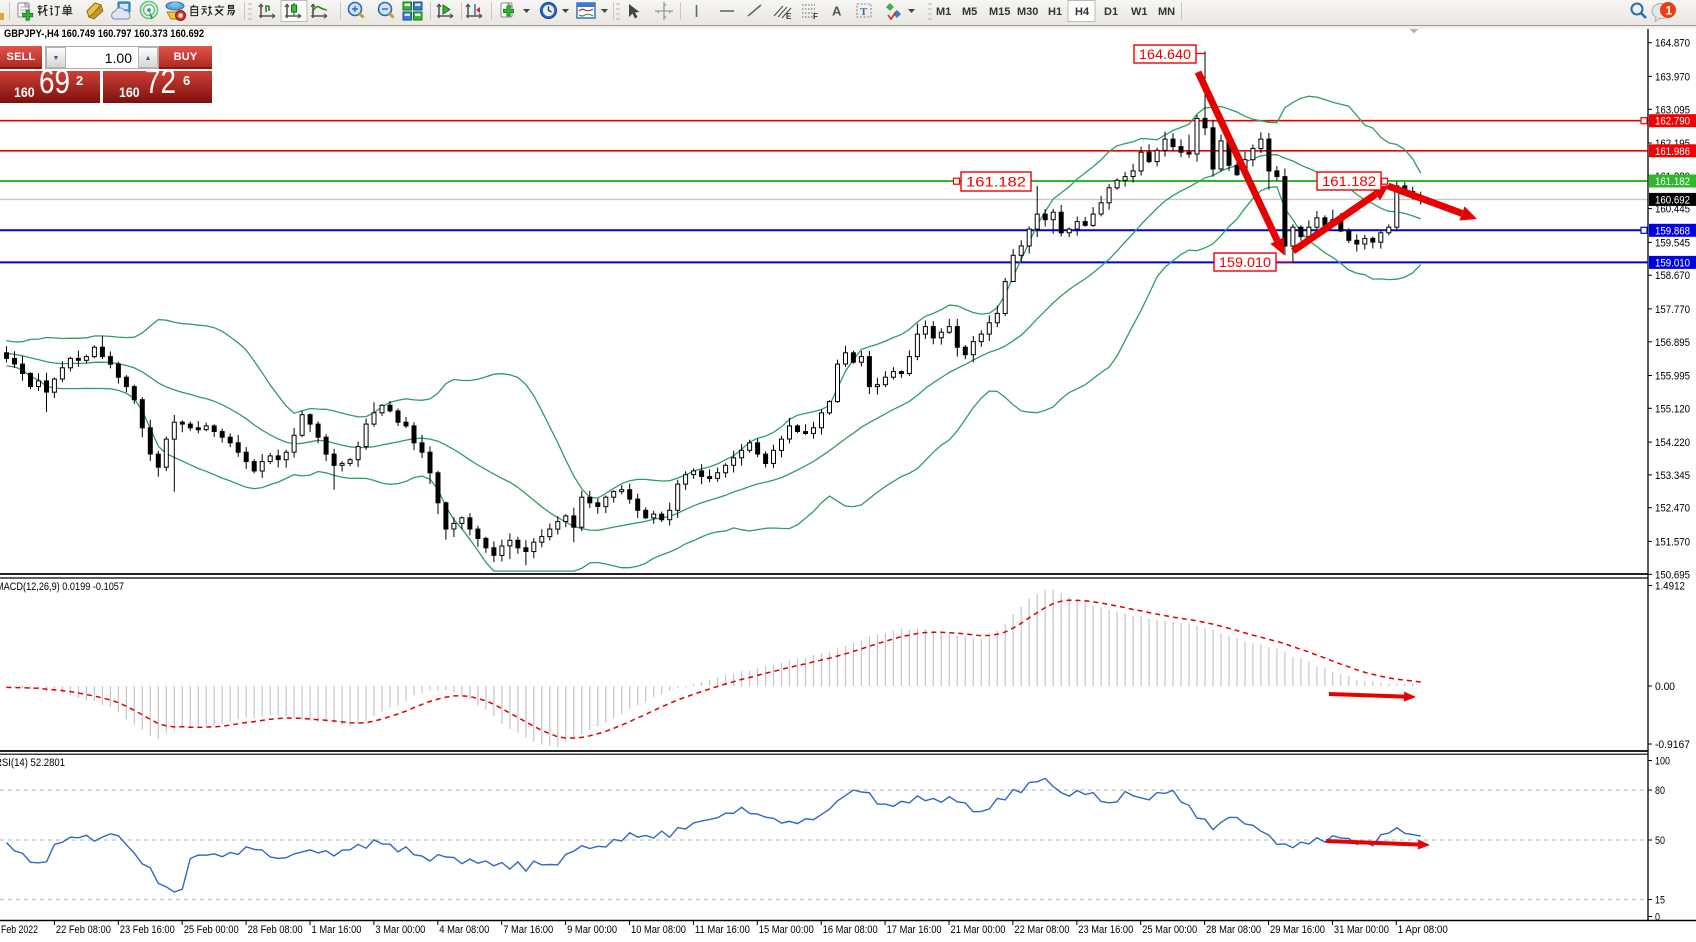 The image size is (1696, 942). Describe the element at coordinates (1672, 476) in the screenshot. I see `svg-text: 153.345` at that location.